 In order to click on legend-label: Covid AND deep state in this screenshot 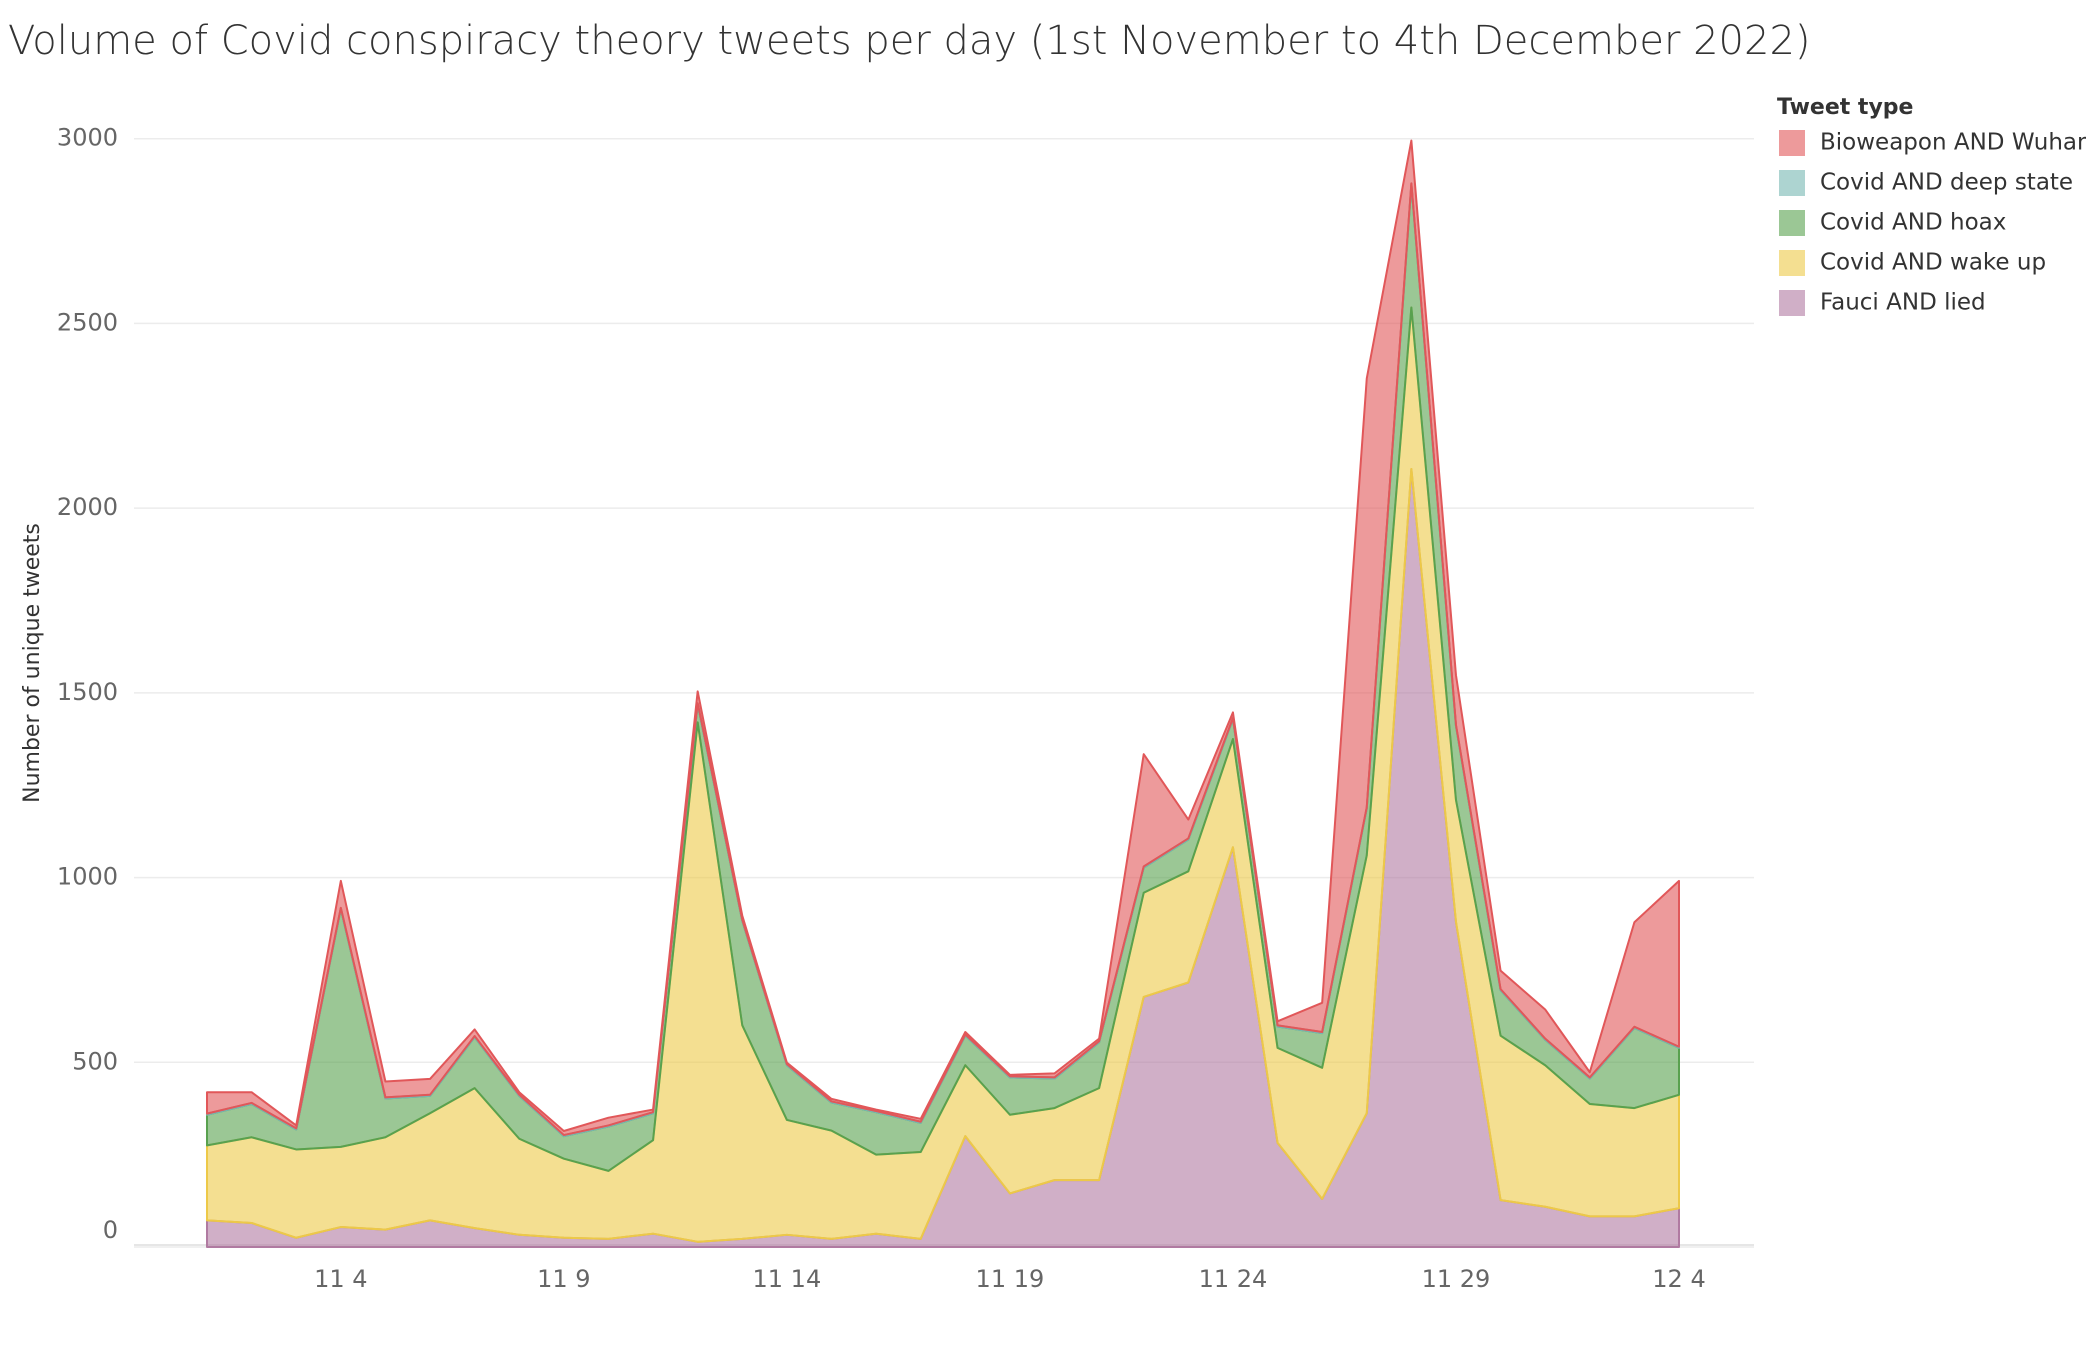, I will do `click(1946, 183)`.